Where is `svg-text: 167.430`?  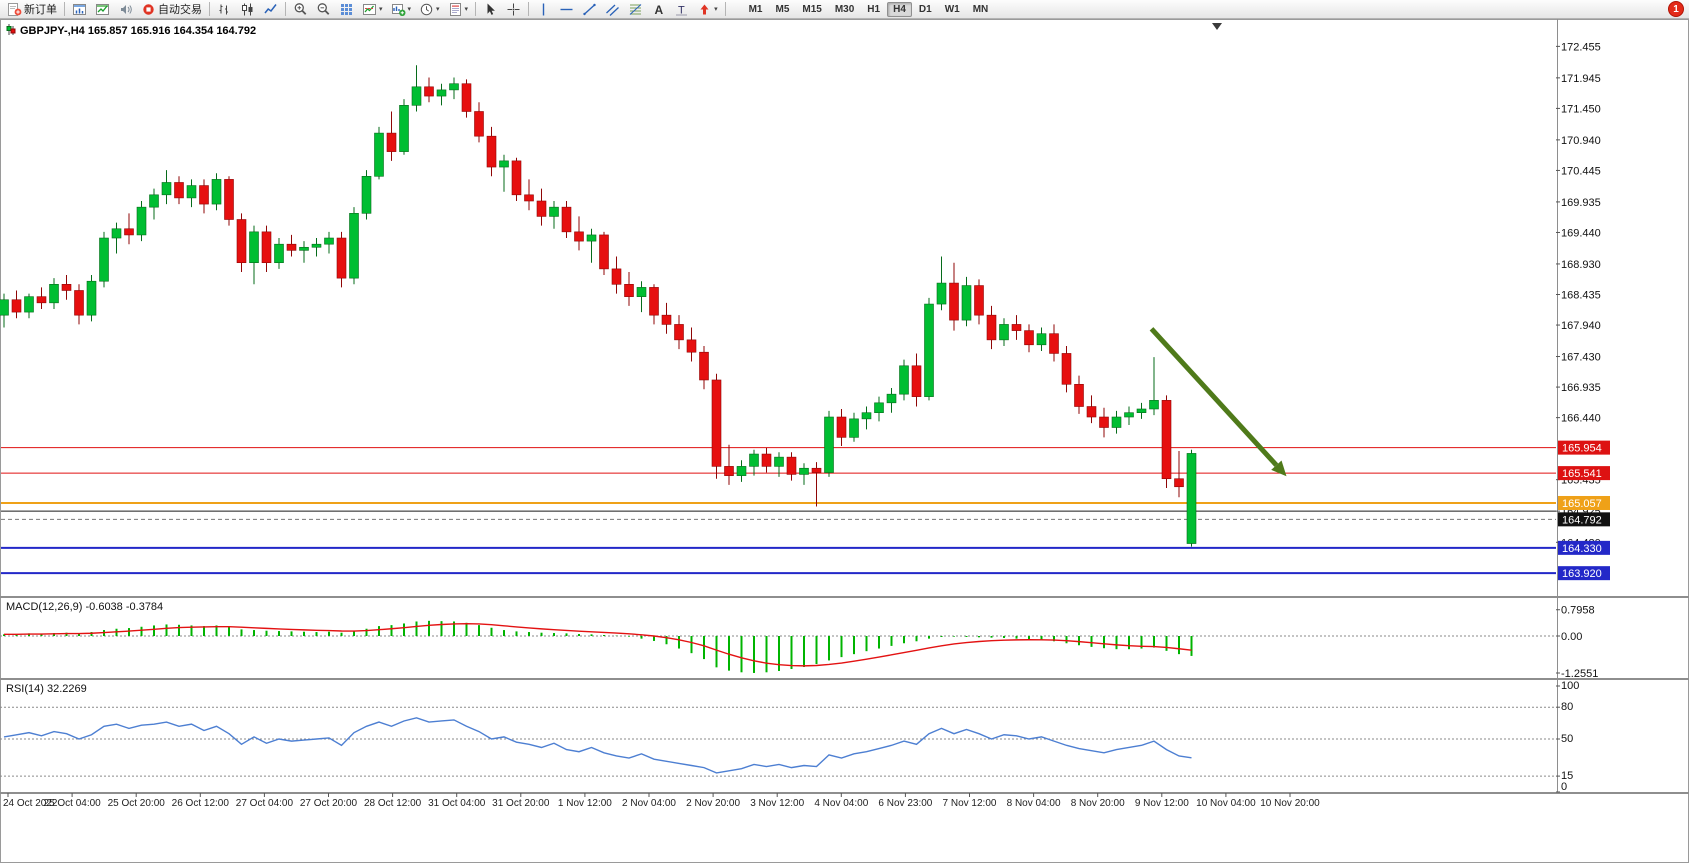
svg-text: 167.430 is located at coordinates (1581, 358).